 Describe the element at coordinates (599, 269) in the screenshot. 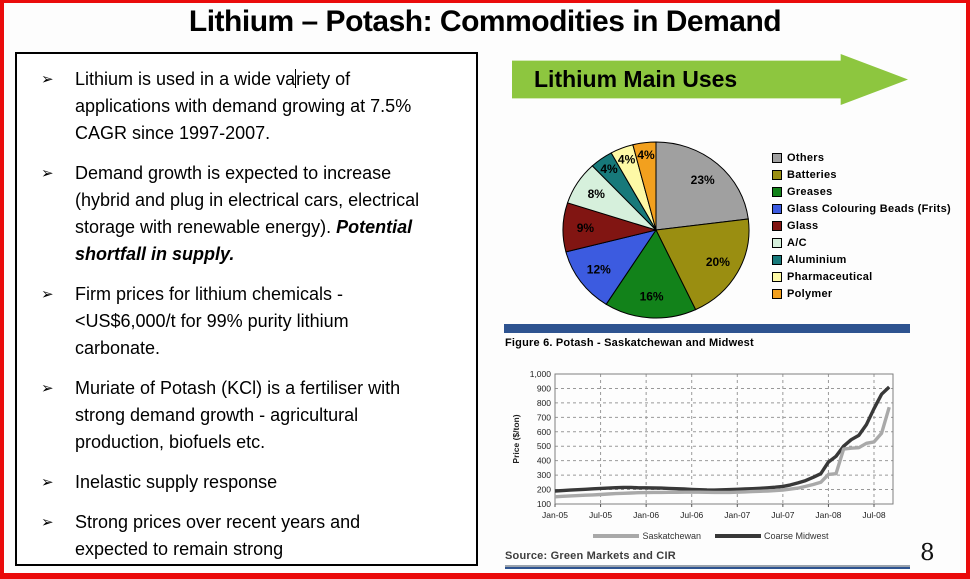

I see `pie-percent-label: 12%` at that location.